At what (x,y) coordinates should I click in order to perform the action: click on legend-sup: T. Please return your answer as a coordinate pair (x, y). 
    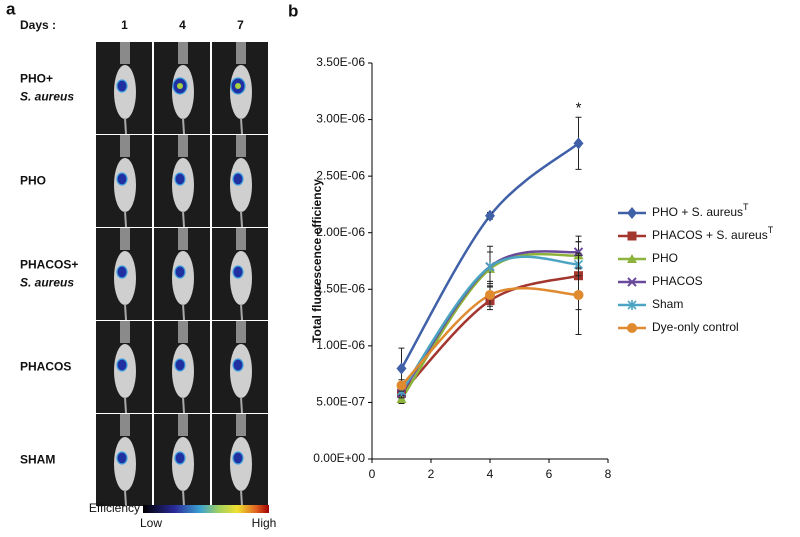
    Looking at the image, I should click on (771, 230).